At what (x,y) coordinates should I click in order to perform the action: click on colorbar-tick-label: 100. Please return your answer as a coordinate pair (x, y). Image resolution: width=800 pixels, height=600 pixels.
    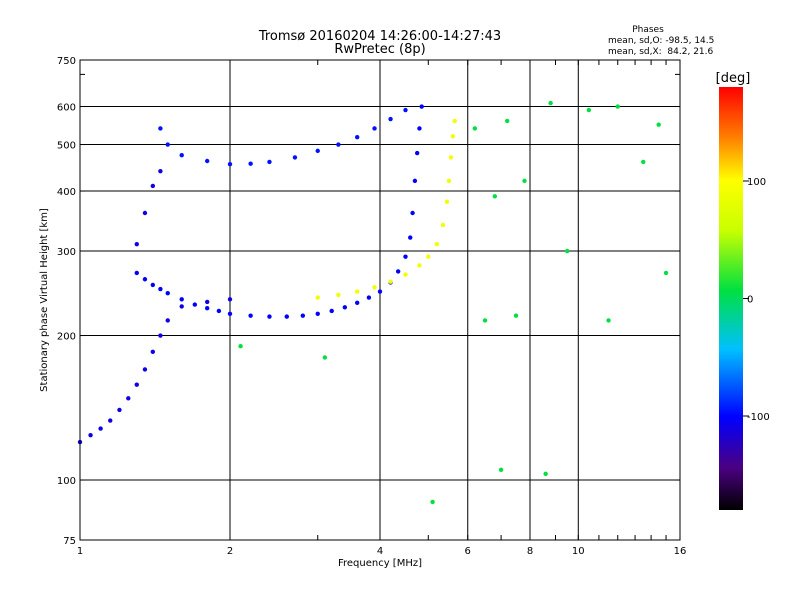
    Looking at the image, I should click on (756, 182).